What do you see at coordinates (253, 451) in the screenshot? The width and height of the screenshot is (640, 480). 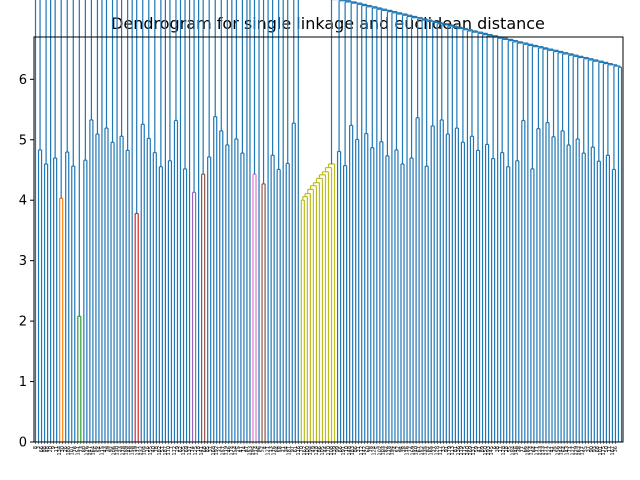 I see `leaf-label: 194` at bounding box center [253, 451].